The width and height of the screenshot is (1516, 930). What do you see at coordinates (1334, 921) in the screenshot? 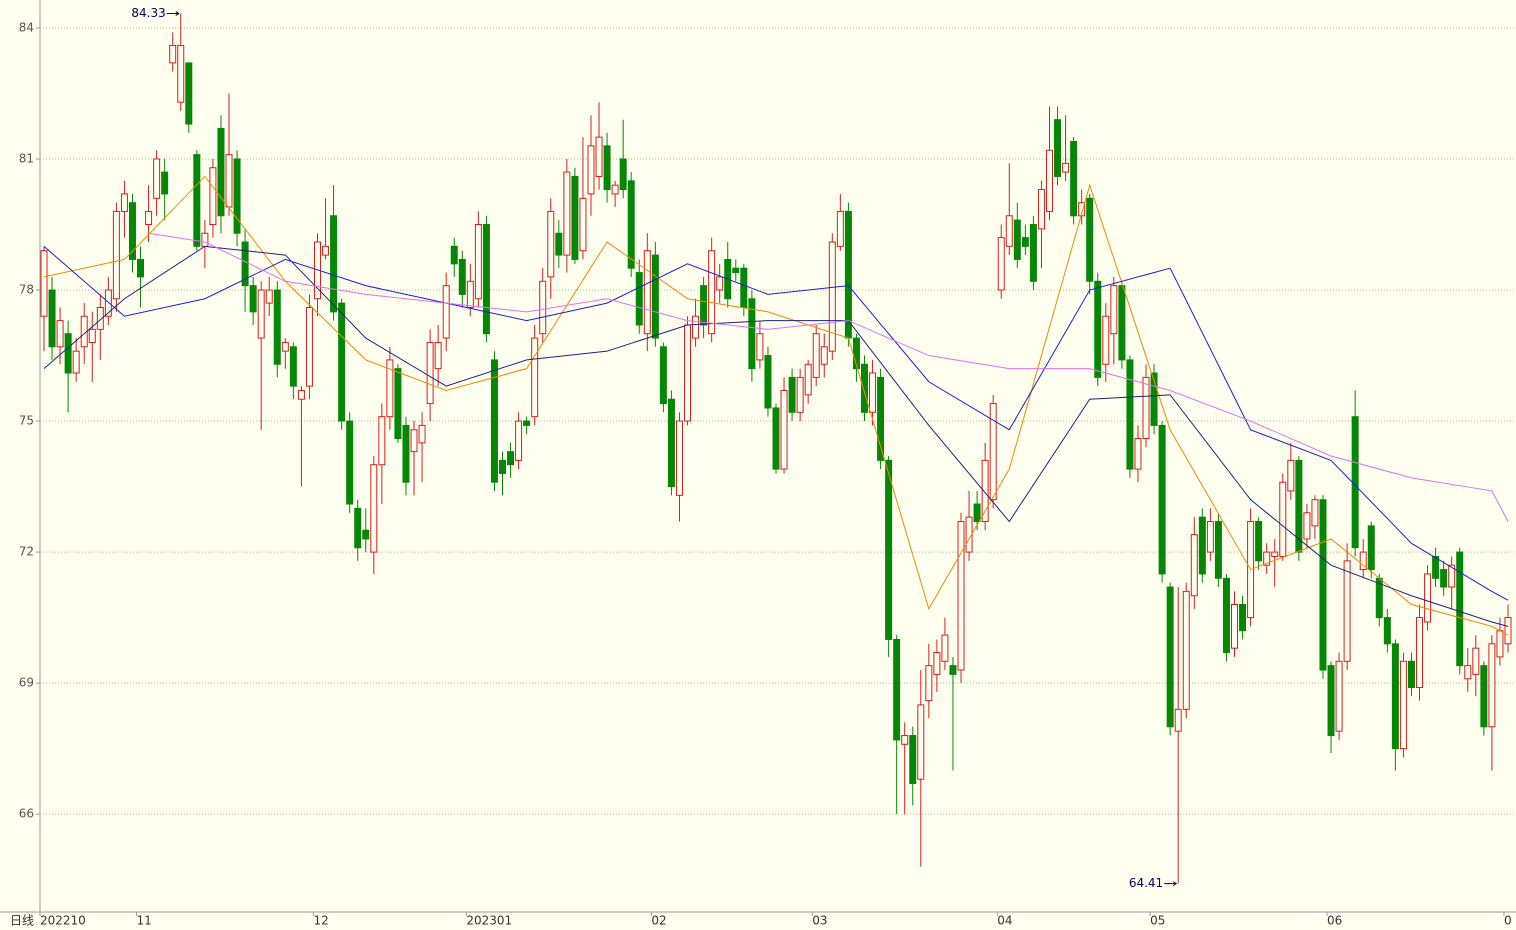
I see `x-tick-label: 06` at bounding box center [1334, 921].